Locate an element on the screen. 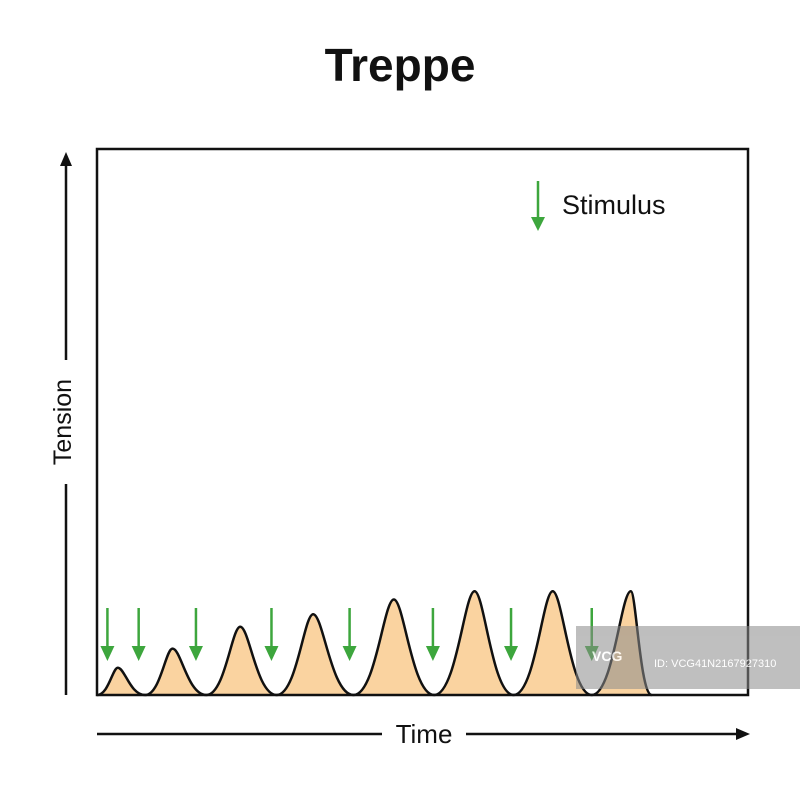 The image size is (800, 800). watermark: VCG ID: VCG41N2167927310 is located at coordinates (688, 657).